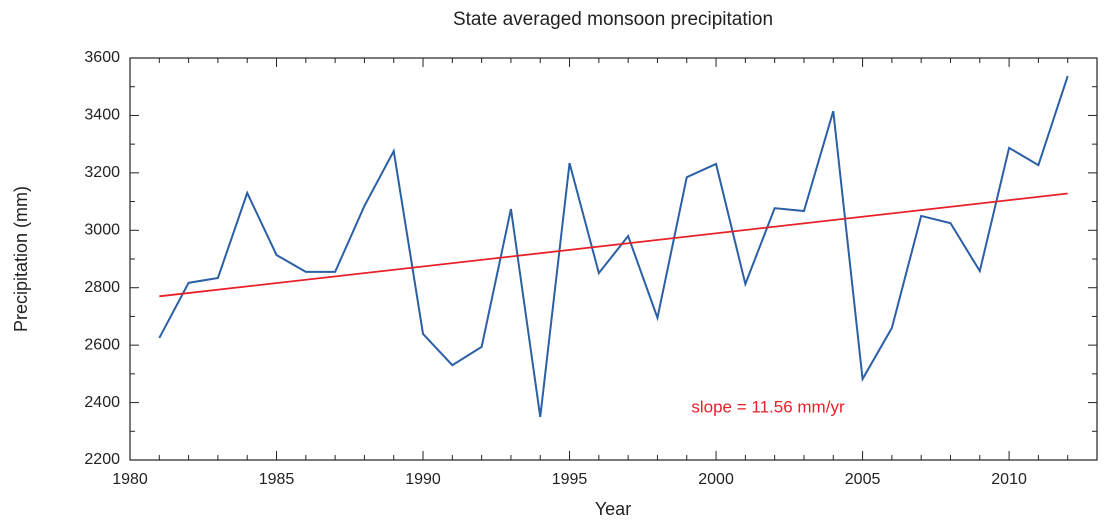  I want to click on x-tick-label: 2010, so click(1009, 479).